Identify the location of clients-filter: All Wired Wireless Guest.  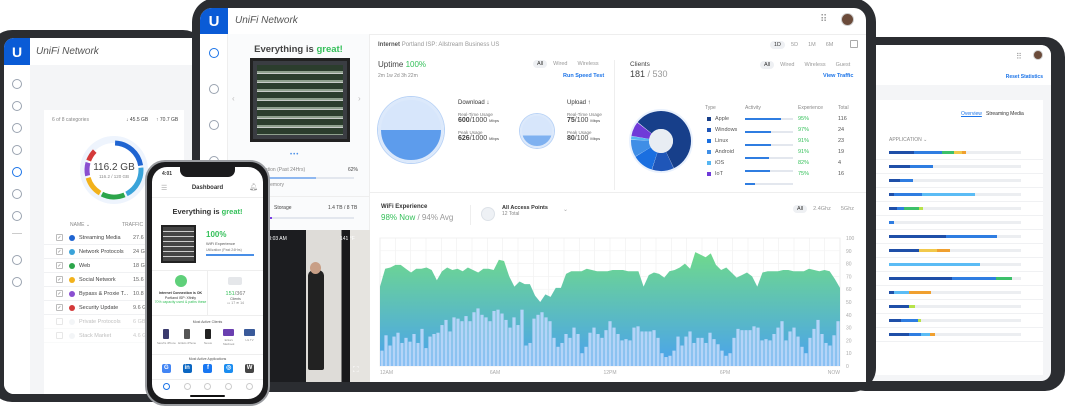
(807, 65).